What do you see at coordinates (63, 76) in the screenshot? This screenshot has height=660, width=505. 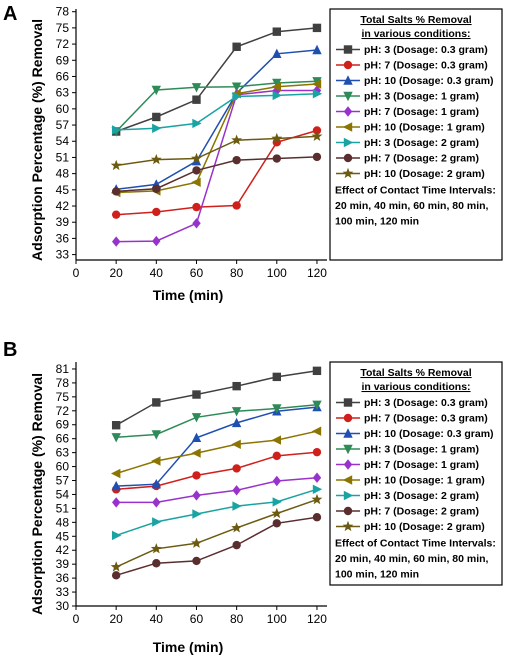 I see `chart-a-y-tick-label: 66` at bounding box center [63, 76].